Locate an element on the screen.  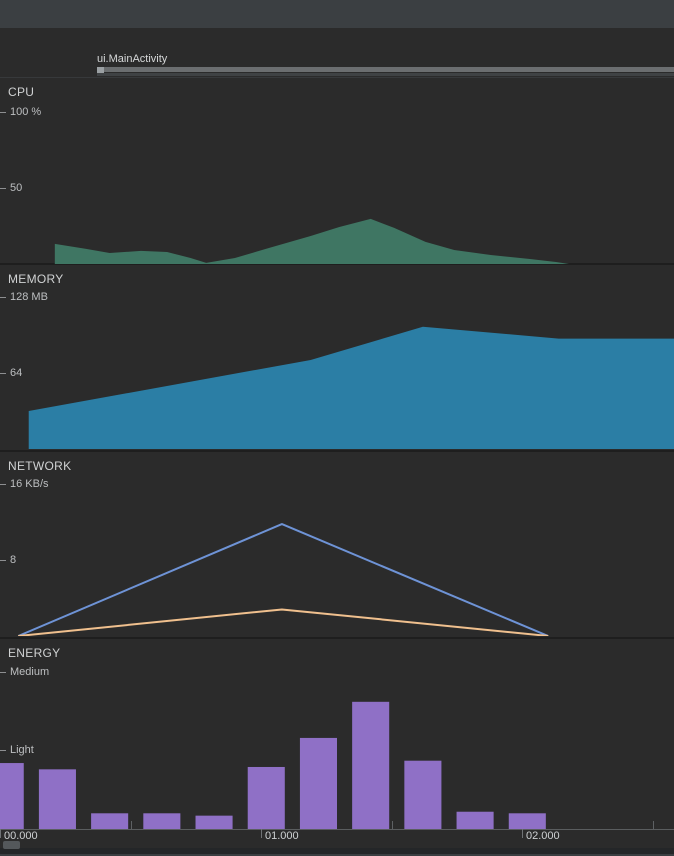
network-tick-8: 8 is located at coordinates (8, 560).